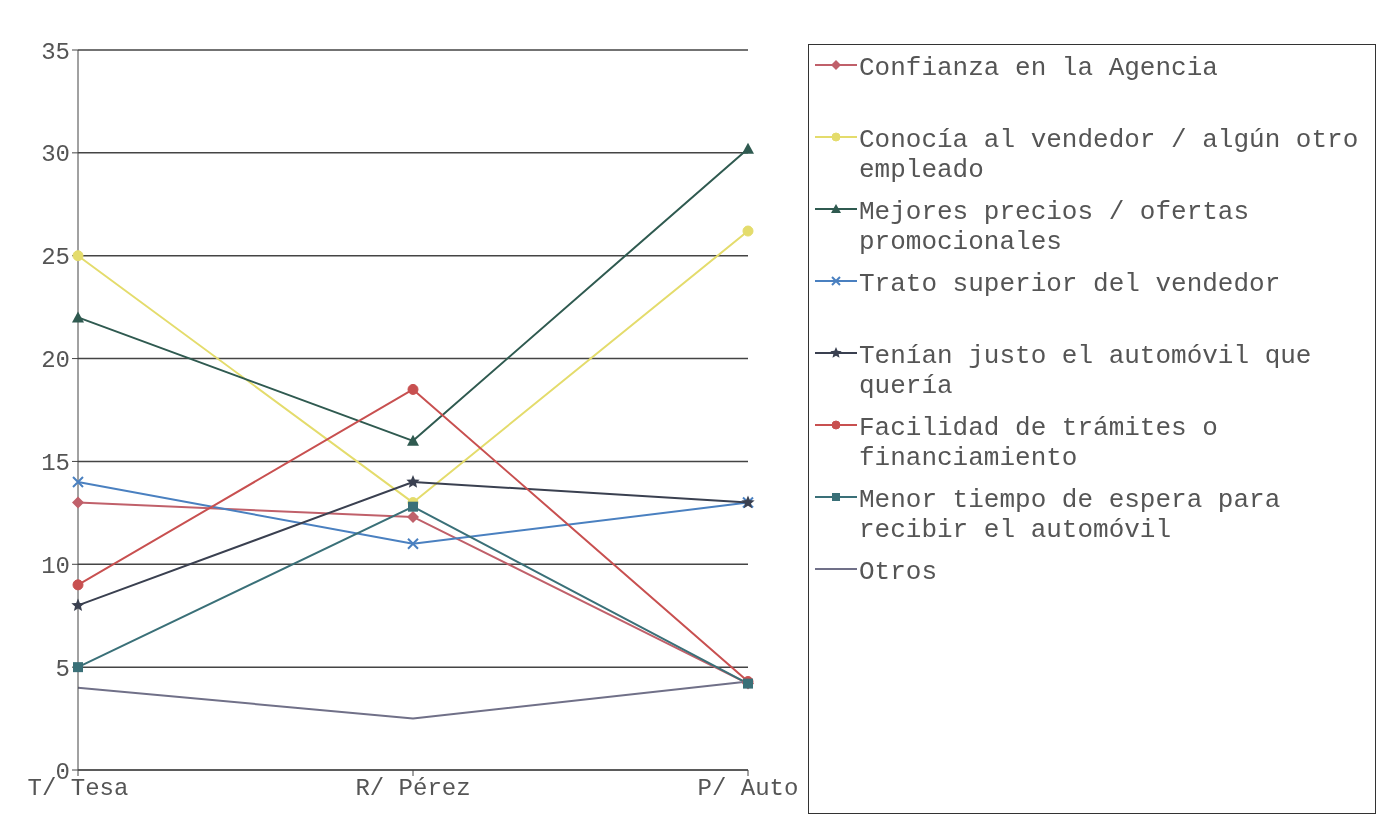  Describe the element at coordinates (1070, 284) in the screenshot. I see `legend-label: Trato superior del vendedor` at that location.